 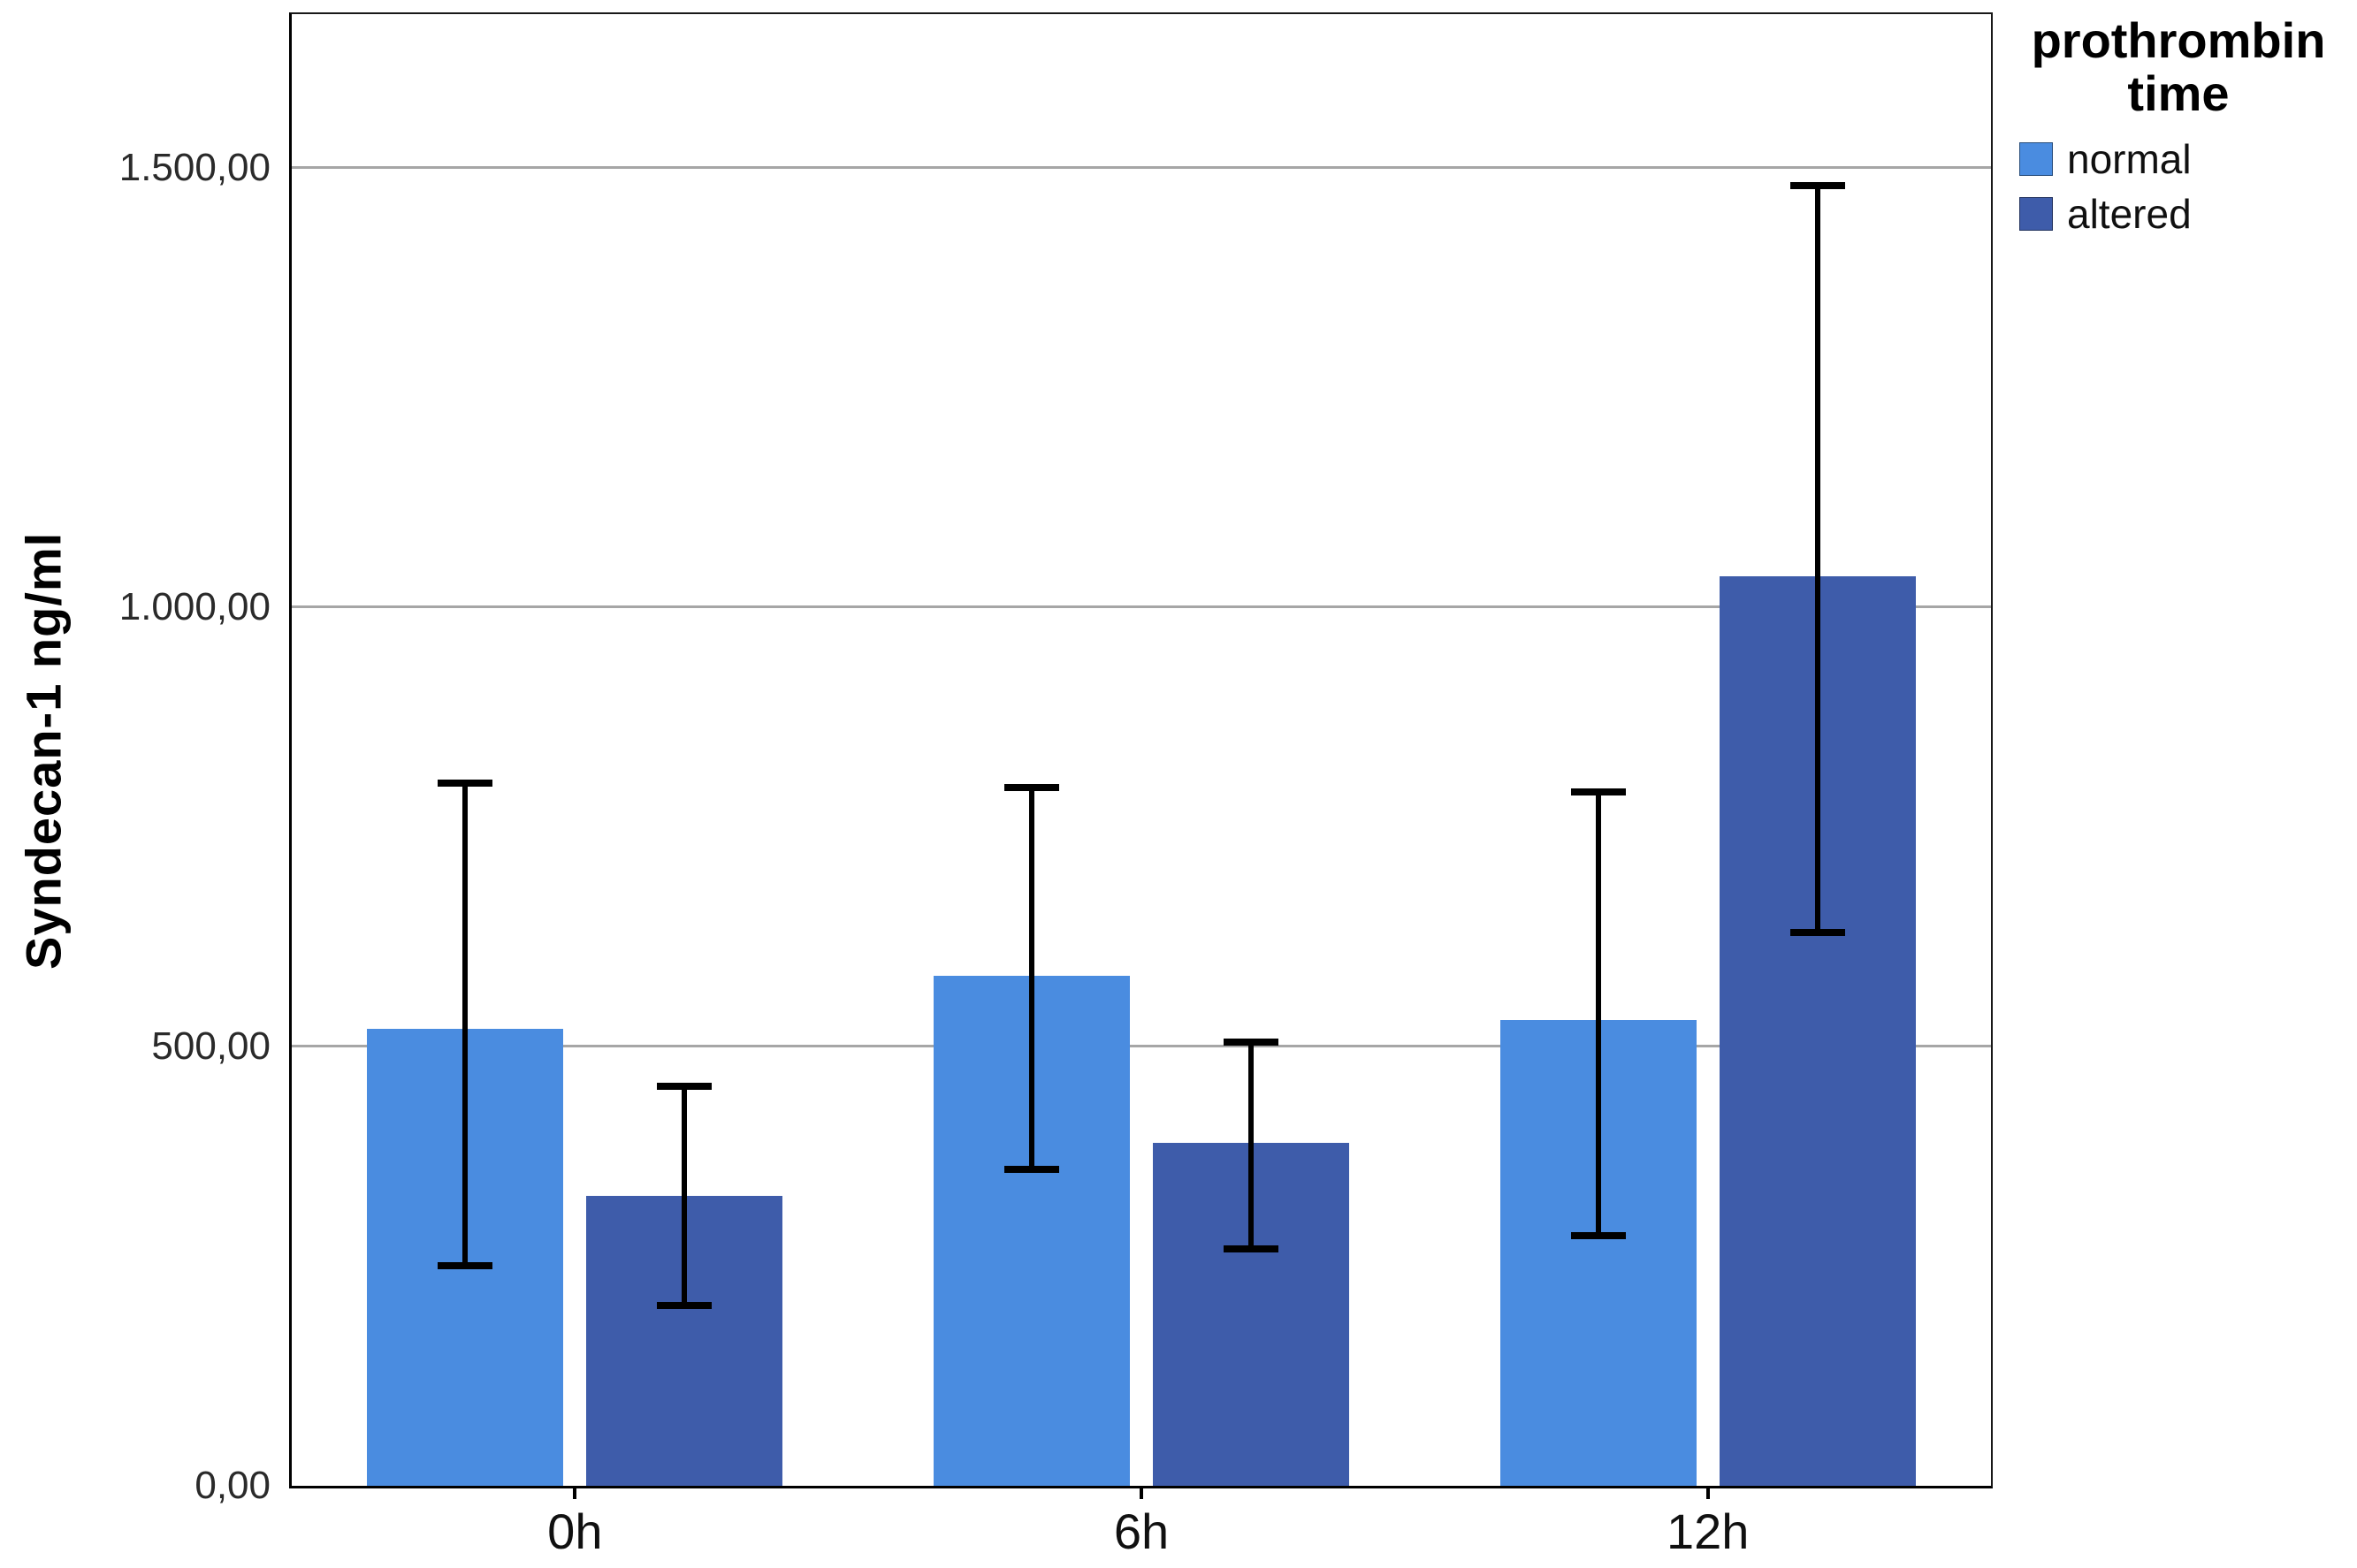 What do you see at coordinates (685, 1086) in the screenshot?
I see `error-cap-high-altered-0h` at bounding box center [685, 1086].